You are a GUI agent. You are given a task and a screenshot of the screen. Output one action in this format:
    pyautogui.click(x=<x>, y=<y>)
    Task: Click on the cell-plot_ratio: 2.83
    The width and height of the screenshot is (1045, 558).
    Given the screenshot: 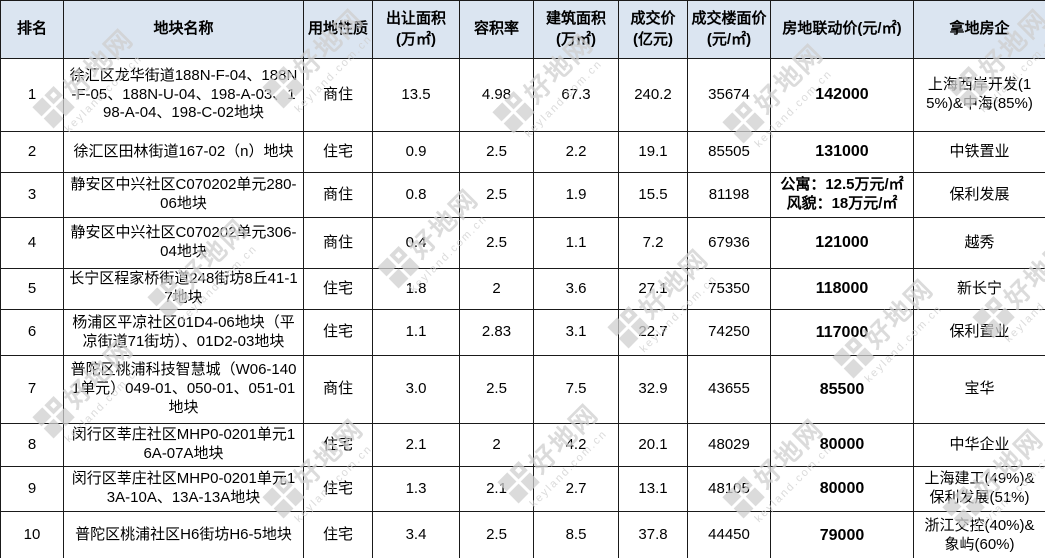 What is the action you would take?
    pyautogui.click(x=496, y=332)
    